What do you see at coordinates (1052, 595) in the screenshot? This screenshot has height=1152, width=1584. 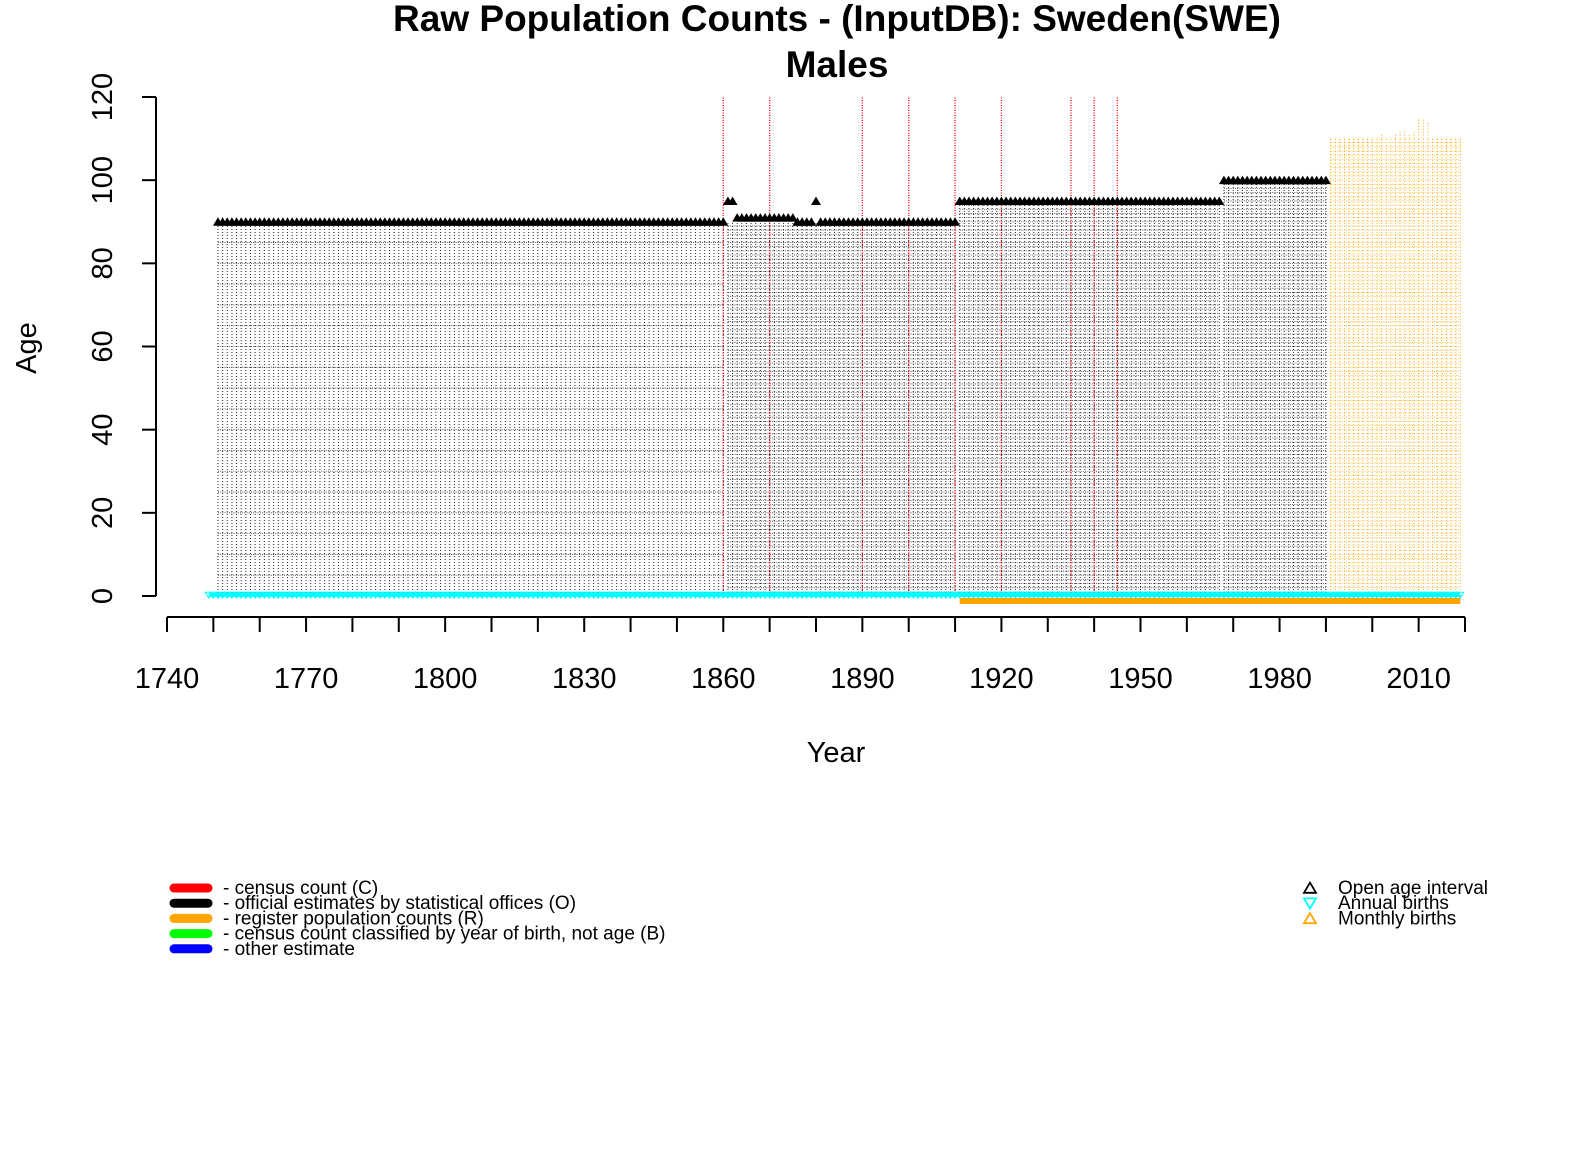 I see `annual-birth-1931` at bounding box center [1052, 595].